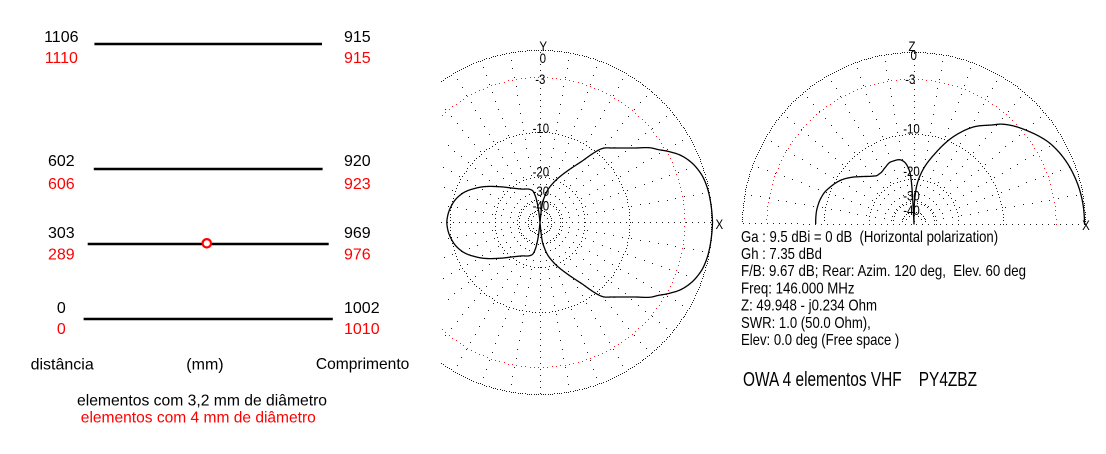 The height and width of the screenshot is (454, 1106). Describe the element at coordinates (61, 233) in the screenshot. I see `svg-text: 303` at that location.